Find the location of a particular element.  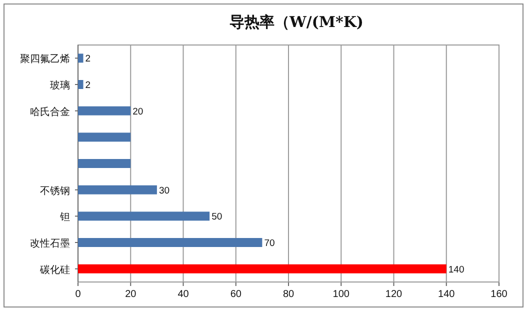

x-tick-label: 160 is located at coordinates (499, 294).